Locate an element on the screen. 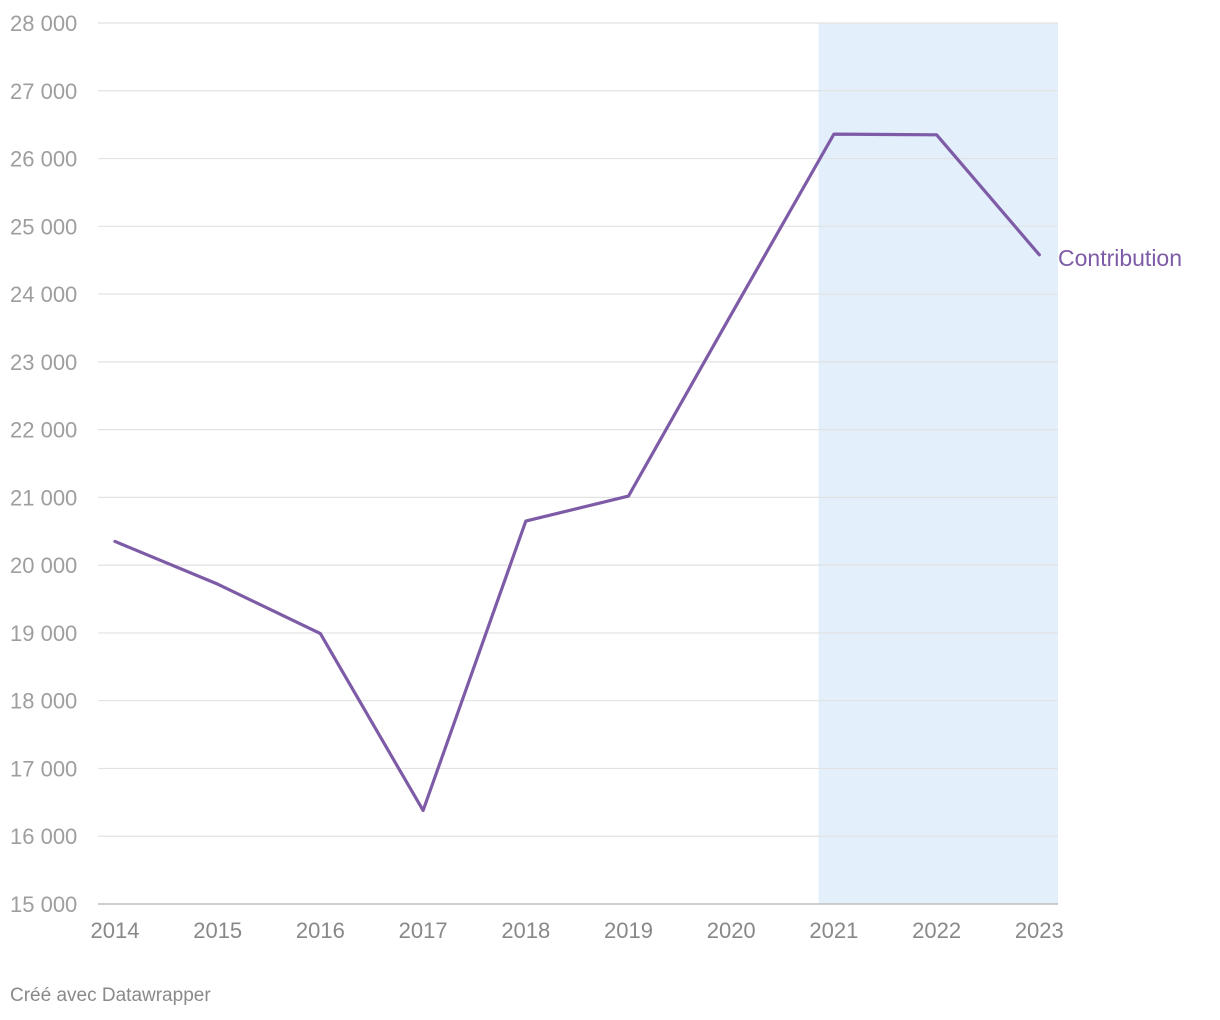 Image resolution: width=1220 pixels, height=1020 pixels. y-tick-label: 19 000 is located at coordinates (43, 633).